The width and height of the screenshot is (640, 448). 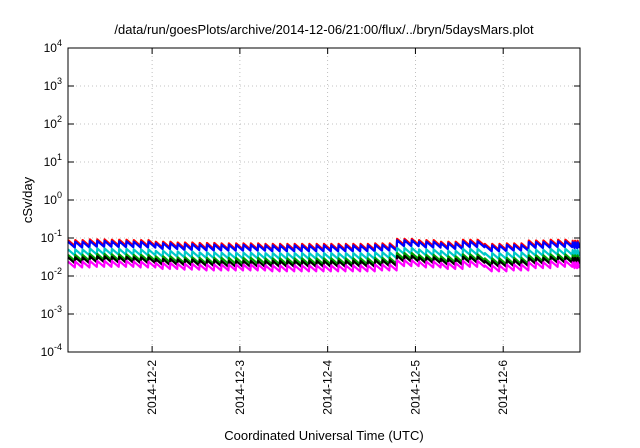 I want to click on y-tick-exponent: -2, so click(x=58, y=271).